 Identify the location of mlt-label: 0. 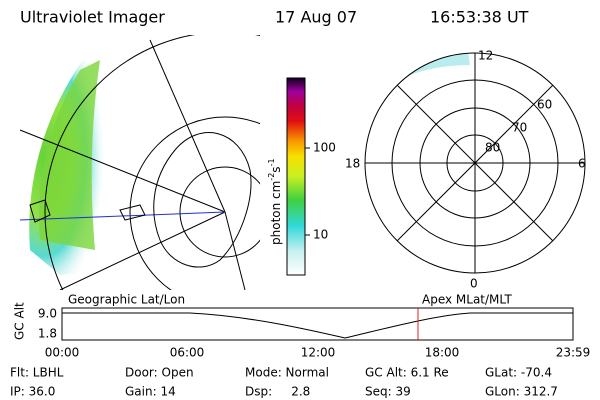
(474, 284).